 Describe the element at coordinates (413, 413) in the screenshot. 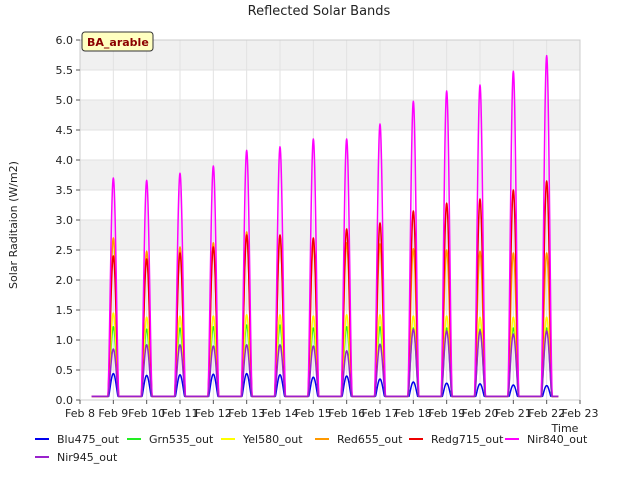

I see `x-tick-label: Feb 18` at that location.